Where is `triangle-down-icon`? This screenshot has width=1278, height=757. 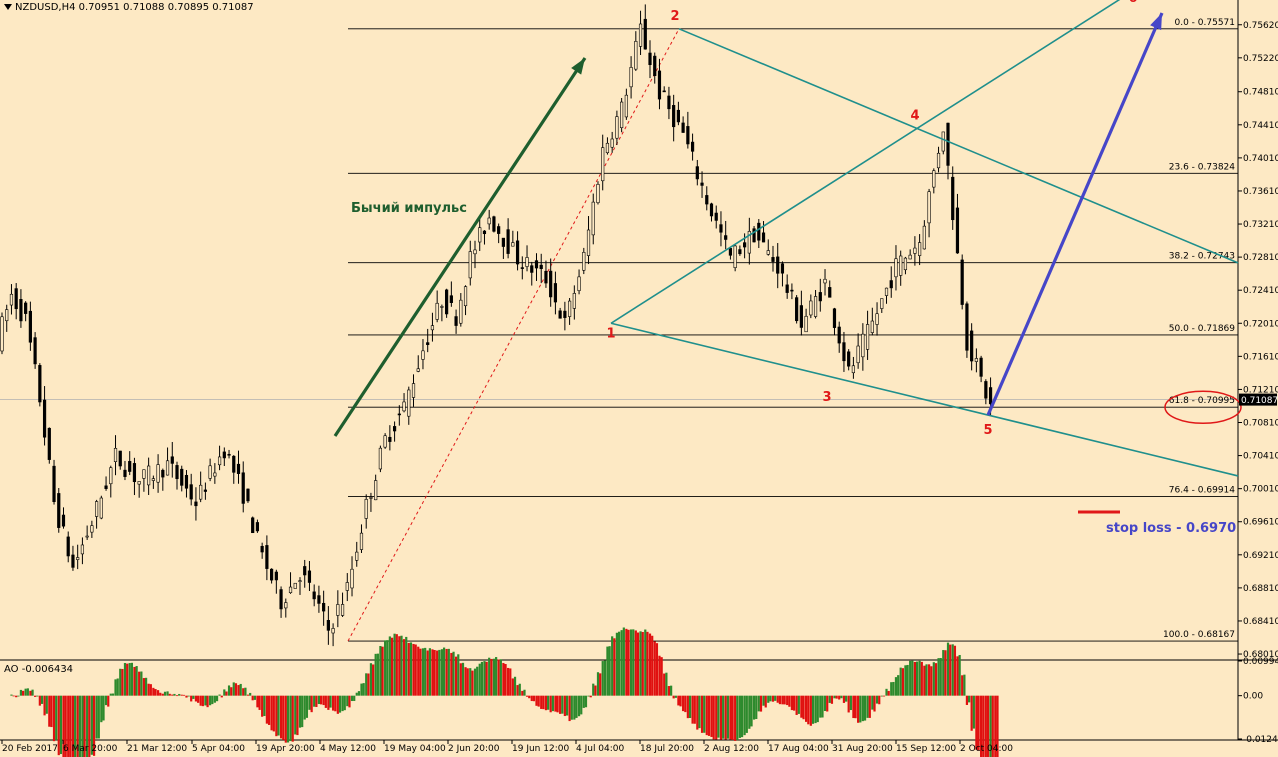
triangle-down-icon is located at coordinates (8, 7).